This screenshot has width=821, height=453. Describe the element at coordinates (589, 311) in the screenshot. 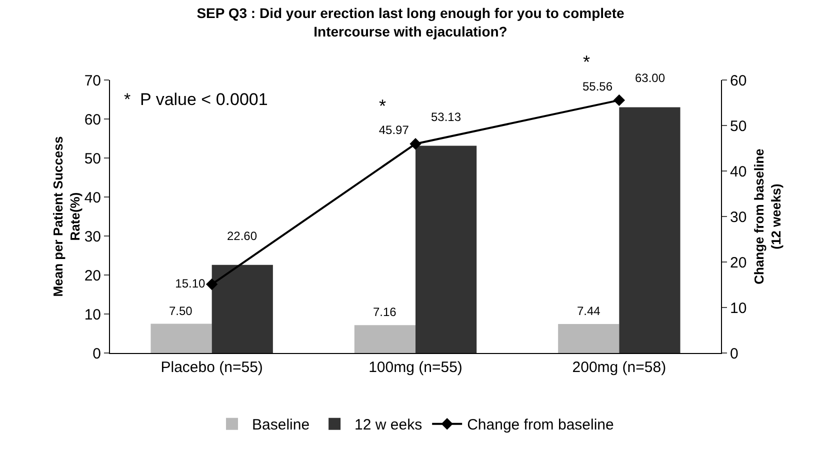

I see `data-label: 7.44` at that location.